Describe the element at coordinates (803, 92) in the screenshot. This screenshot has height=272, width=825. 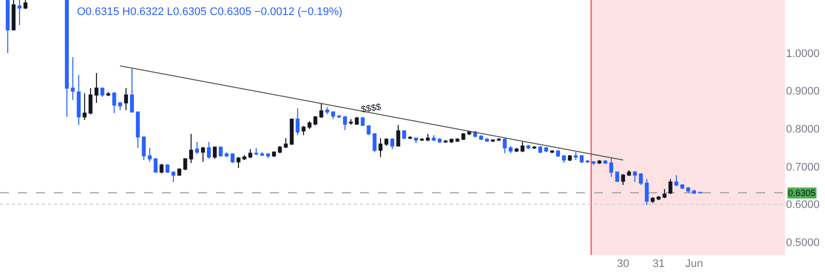
I see `y-tick-label: 0.9000` at that location.